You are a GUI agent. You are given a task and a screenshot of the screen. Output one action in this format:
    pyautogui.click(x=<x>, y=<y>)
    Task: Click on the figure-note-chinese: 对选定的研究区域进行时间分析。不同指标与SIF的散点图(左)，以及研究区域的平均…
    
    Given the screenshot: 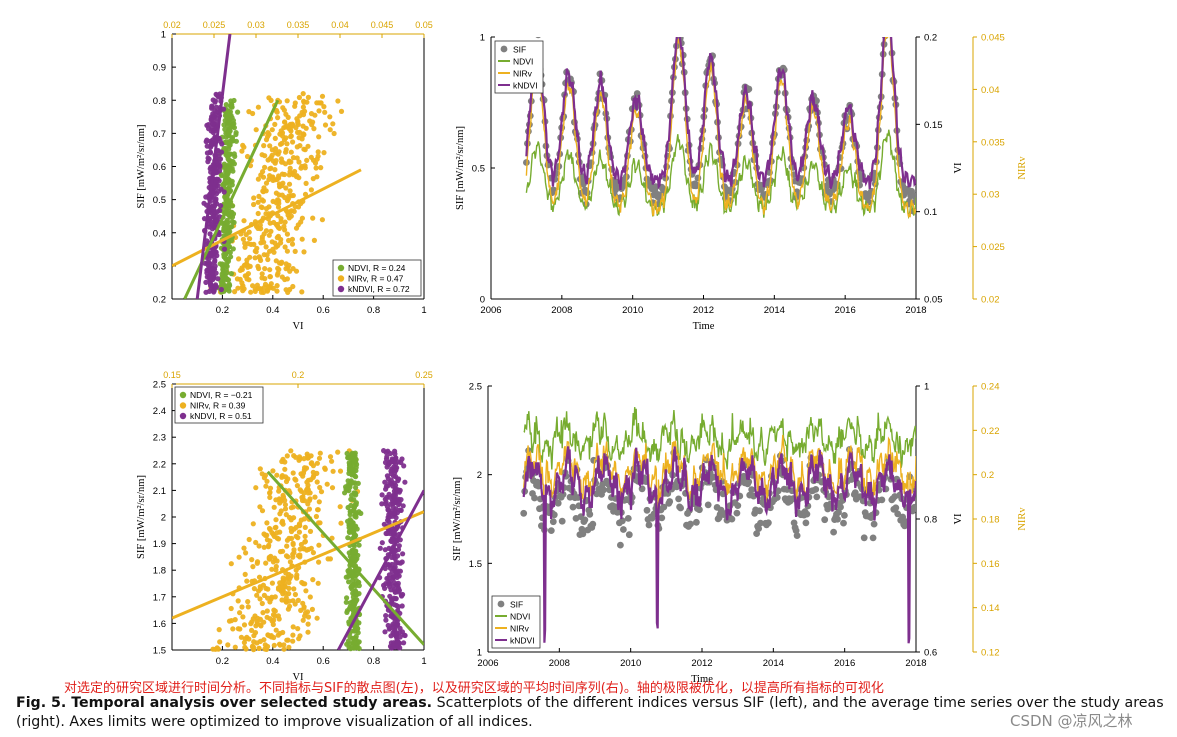 What is the action you would take?
    pyautogui.click(x=474, y=688)
    